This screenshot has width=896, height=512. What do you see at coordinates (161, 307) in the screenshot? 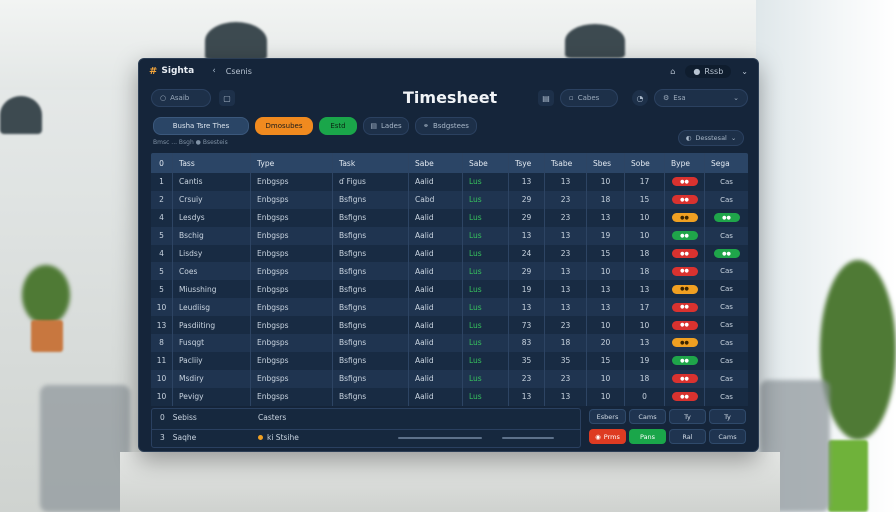
I see `cell-text: 10` at bounding box center [161, 307].